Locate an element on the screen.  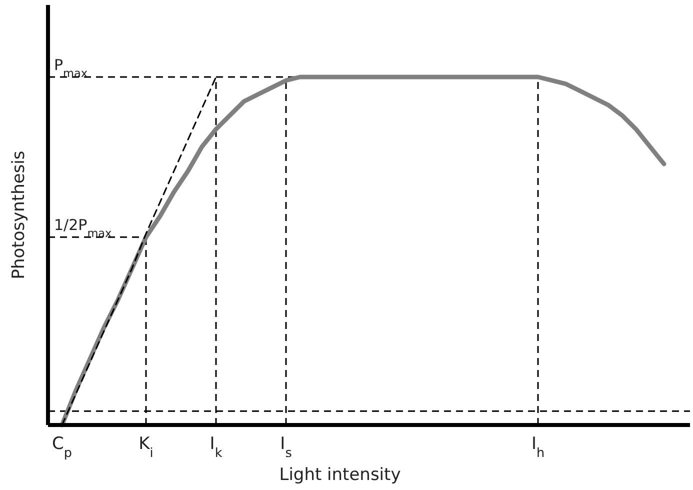
x-tick-label: K$_{i}$ is located at coordinates (146, 447).